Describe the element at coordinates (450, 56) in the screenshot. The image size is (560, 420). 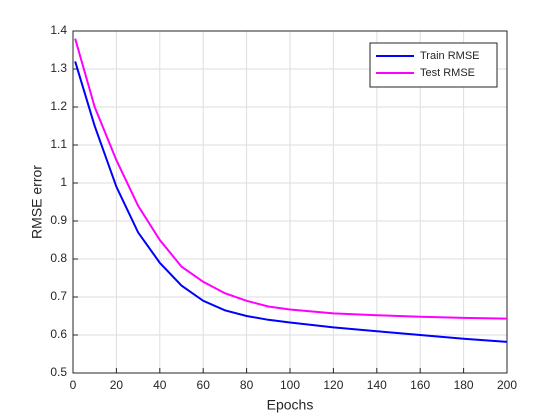
I see `legend-label: Train RMSE` at that location.